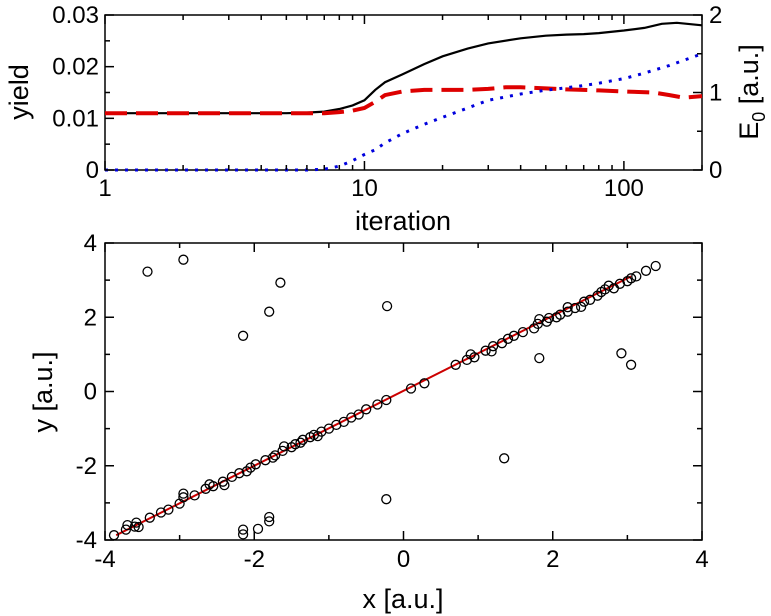 The height and width of the screenshot is (616, 771). Describe the element at coordinates (92, 170) in the screenshot. I see `top-y-tick-label: 0` at that location.